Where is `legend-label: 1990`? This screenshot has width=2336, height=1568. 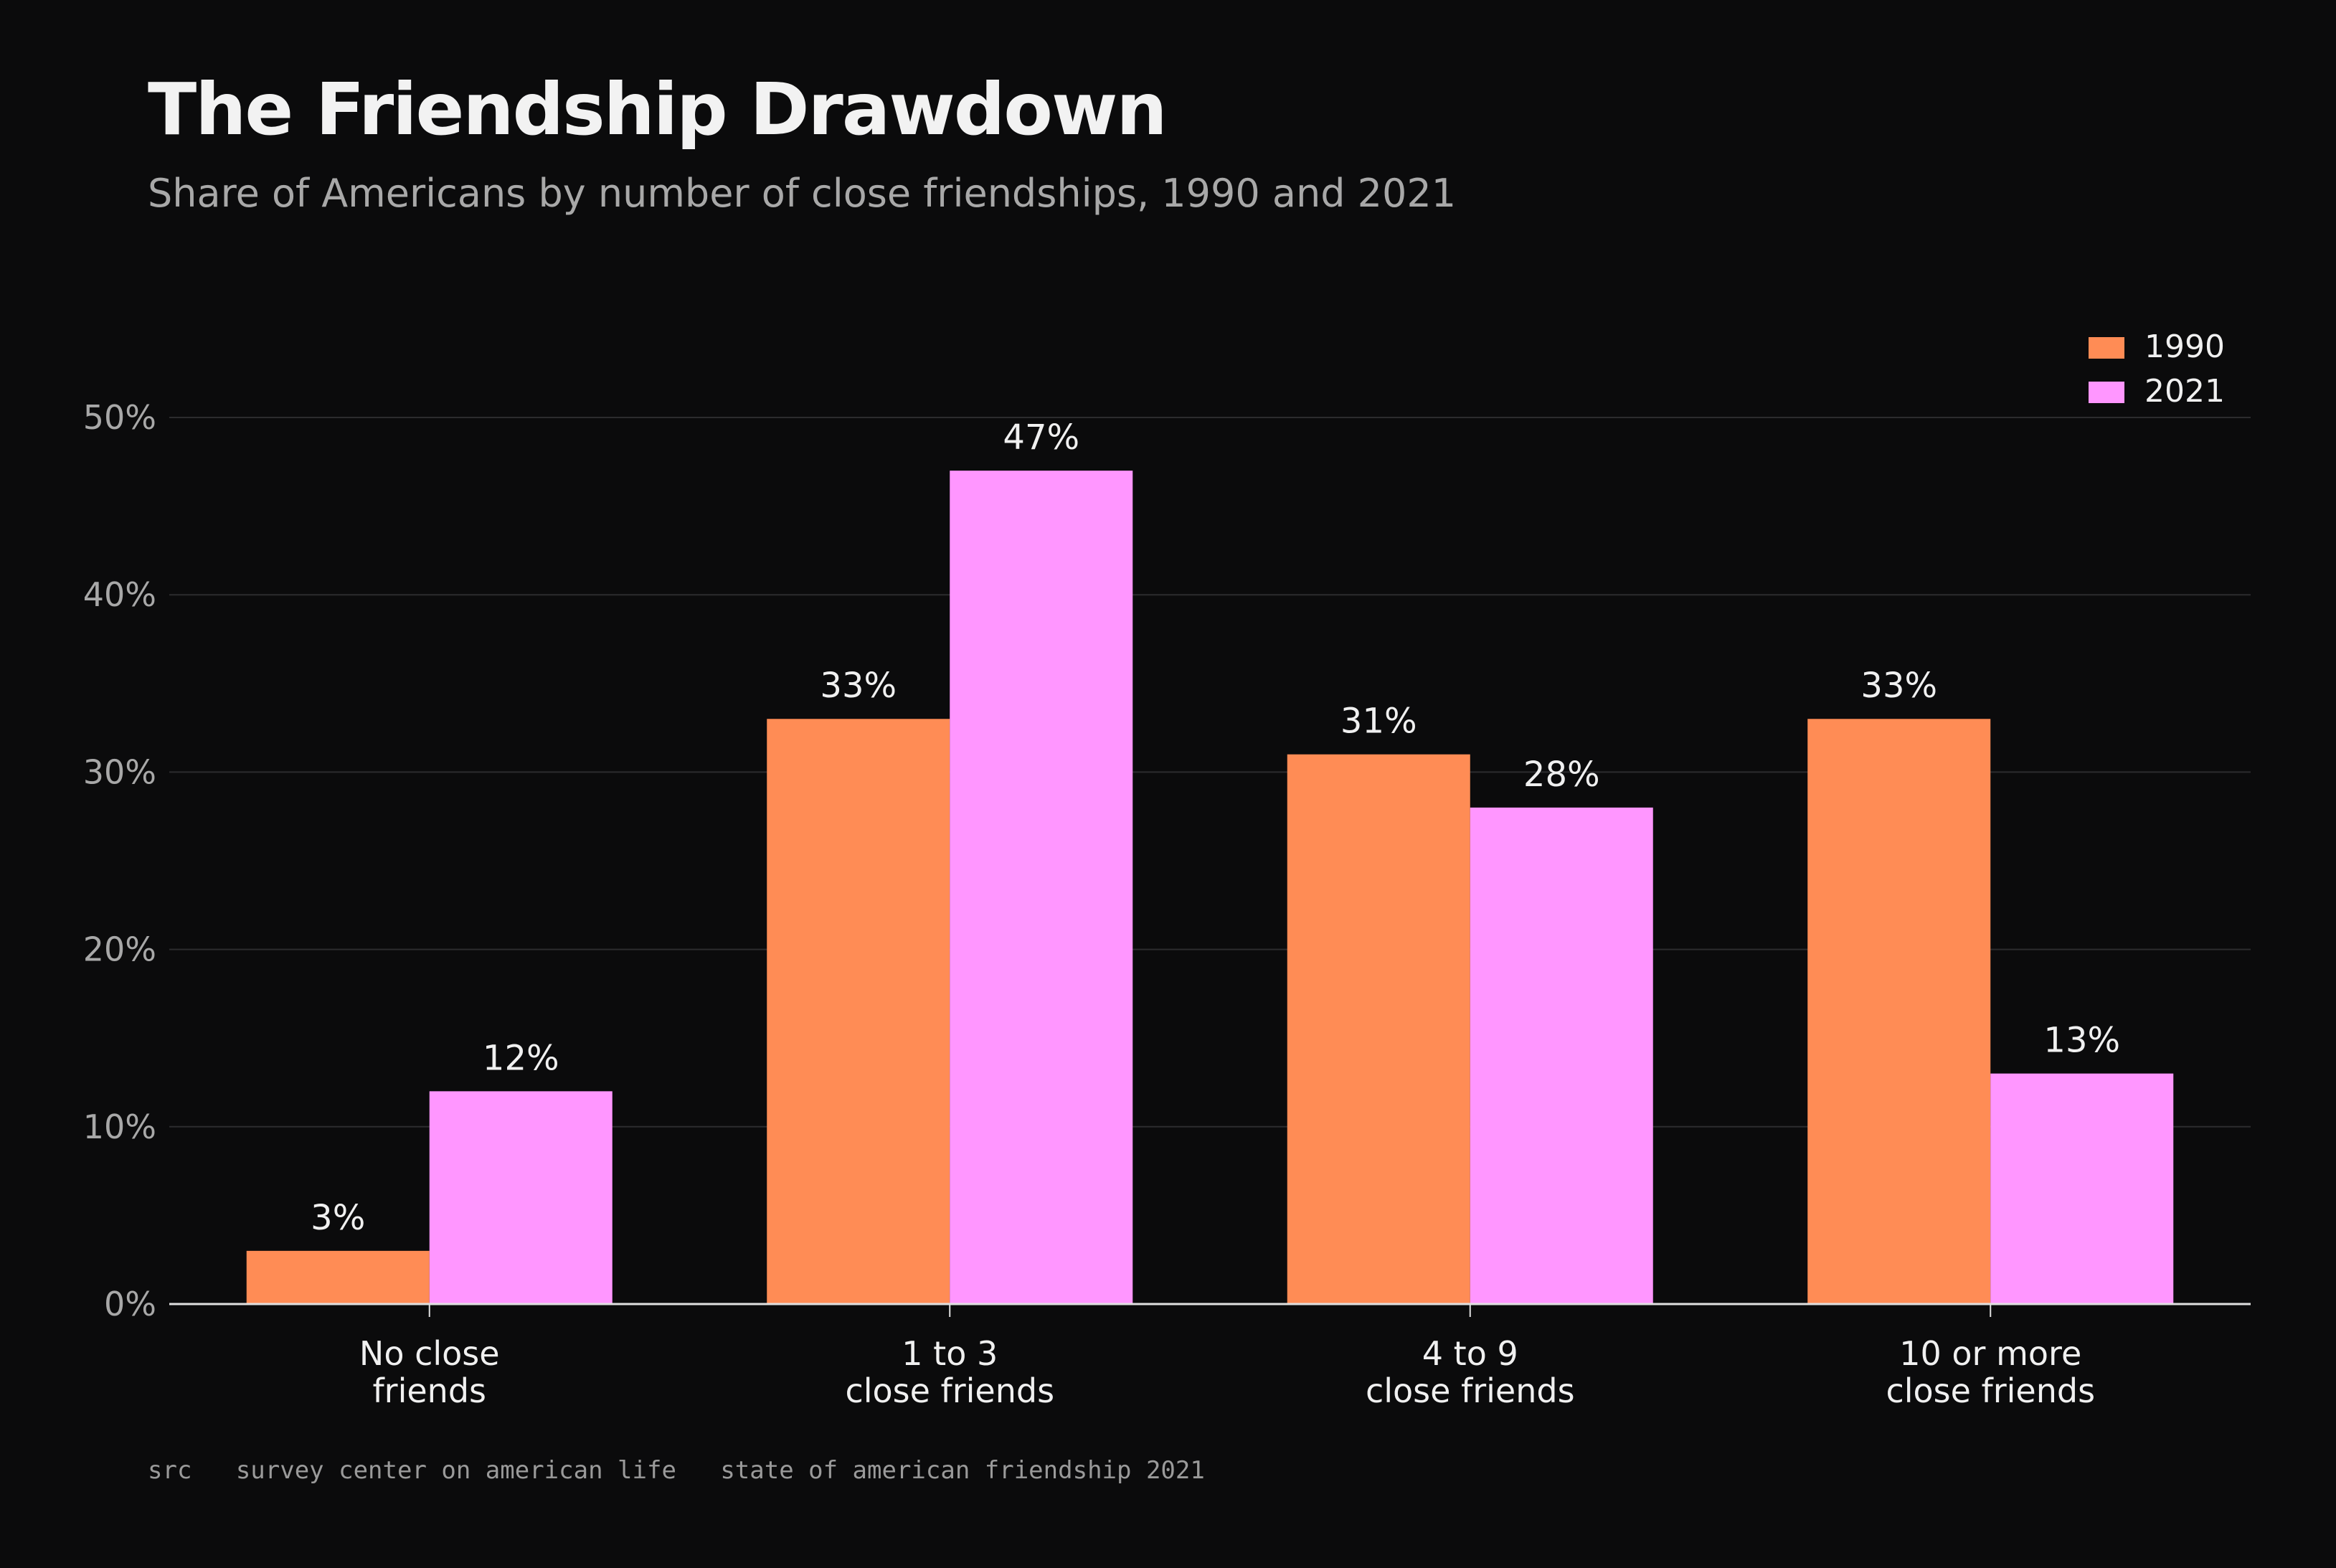
legend-label: 1990 is located at coordinates (2185, 347).